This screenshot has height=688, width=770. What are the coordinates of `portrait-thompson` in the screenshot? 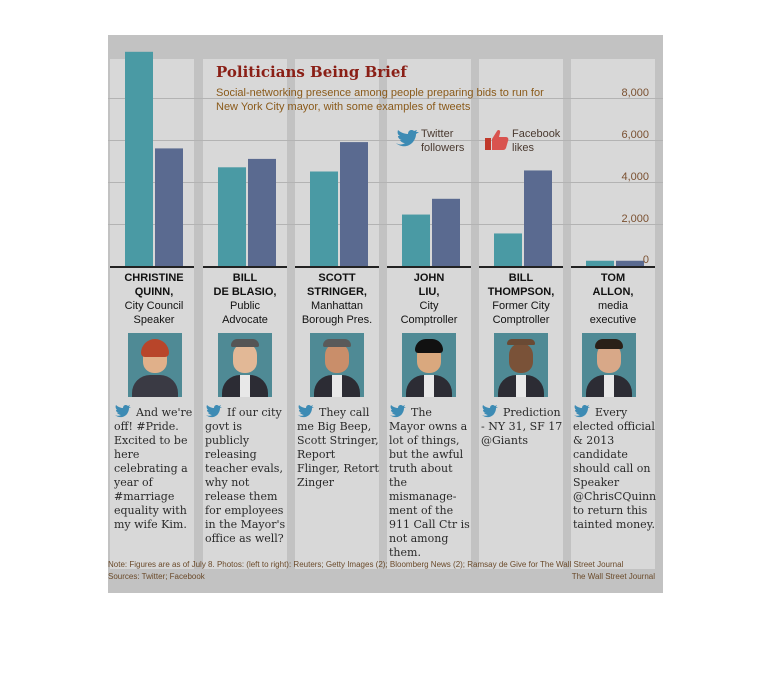 It's located at (521, 365).